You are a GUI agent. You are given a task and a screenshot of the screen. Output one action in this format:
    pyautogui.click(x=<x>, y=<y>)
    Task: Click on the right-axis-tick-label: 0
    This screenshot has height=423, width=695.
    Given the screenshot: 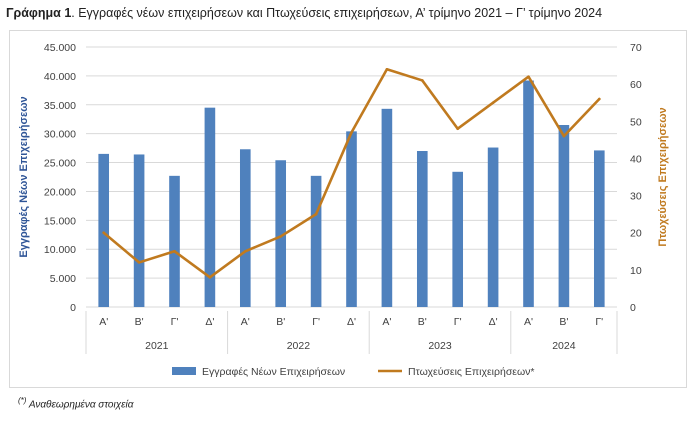 What is the action you would take?
    pyautogui.click(x=633, y=308)
    